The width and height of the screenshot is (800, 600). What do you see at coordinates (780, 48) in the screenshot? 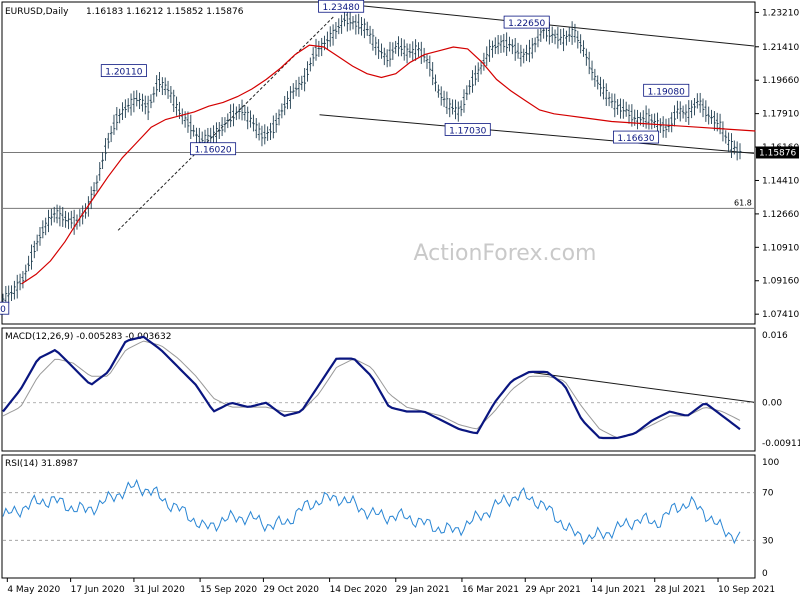
I see `price-axis-label: 1.21410` at bounding box center [780, 48].